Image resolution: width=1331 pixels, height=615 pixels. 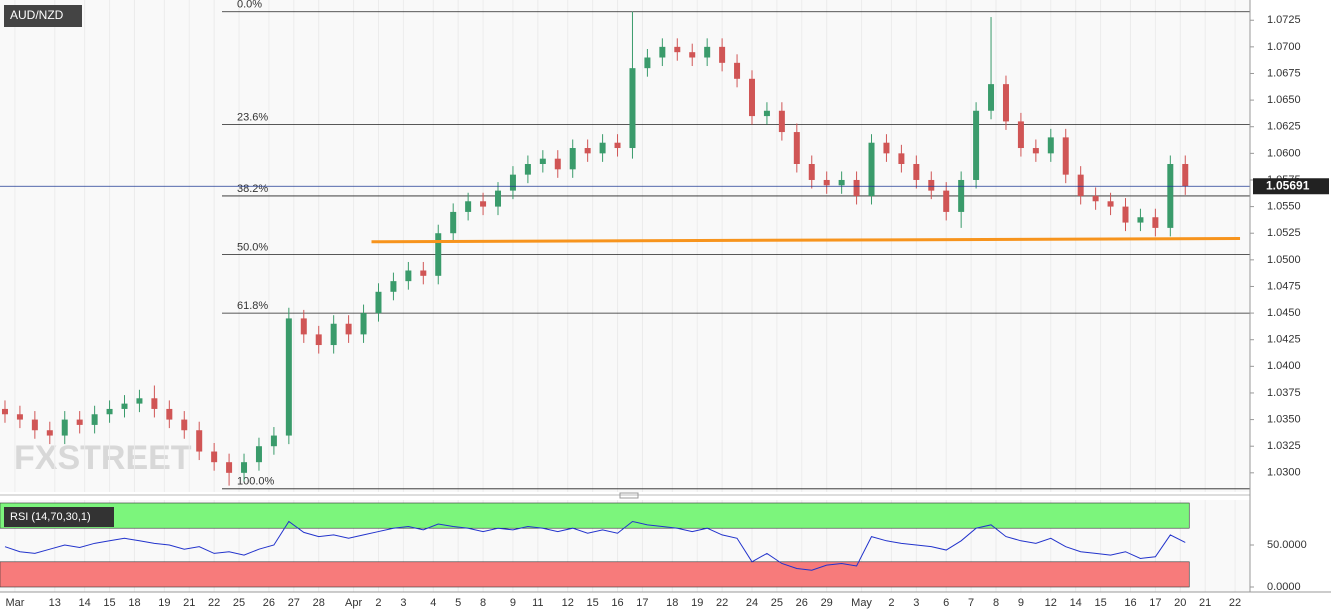 I want to click on y-tick-label: 1.0475, so click(x=1284, y=286).